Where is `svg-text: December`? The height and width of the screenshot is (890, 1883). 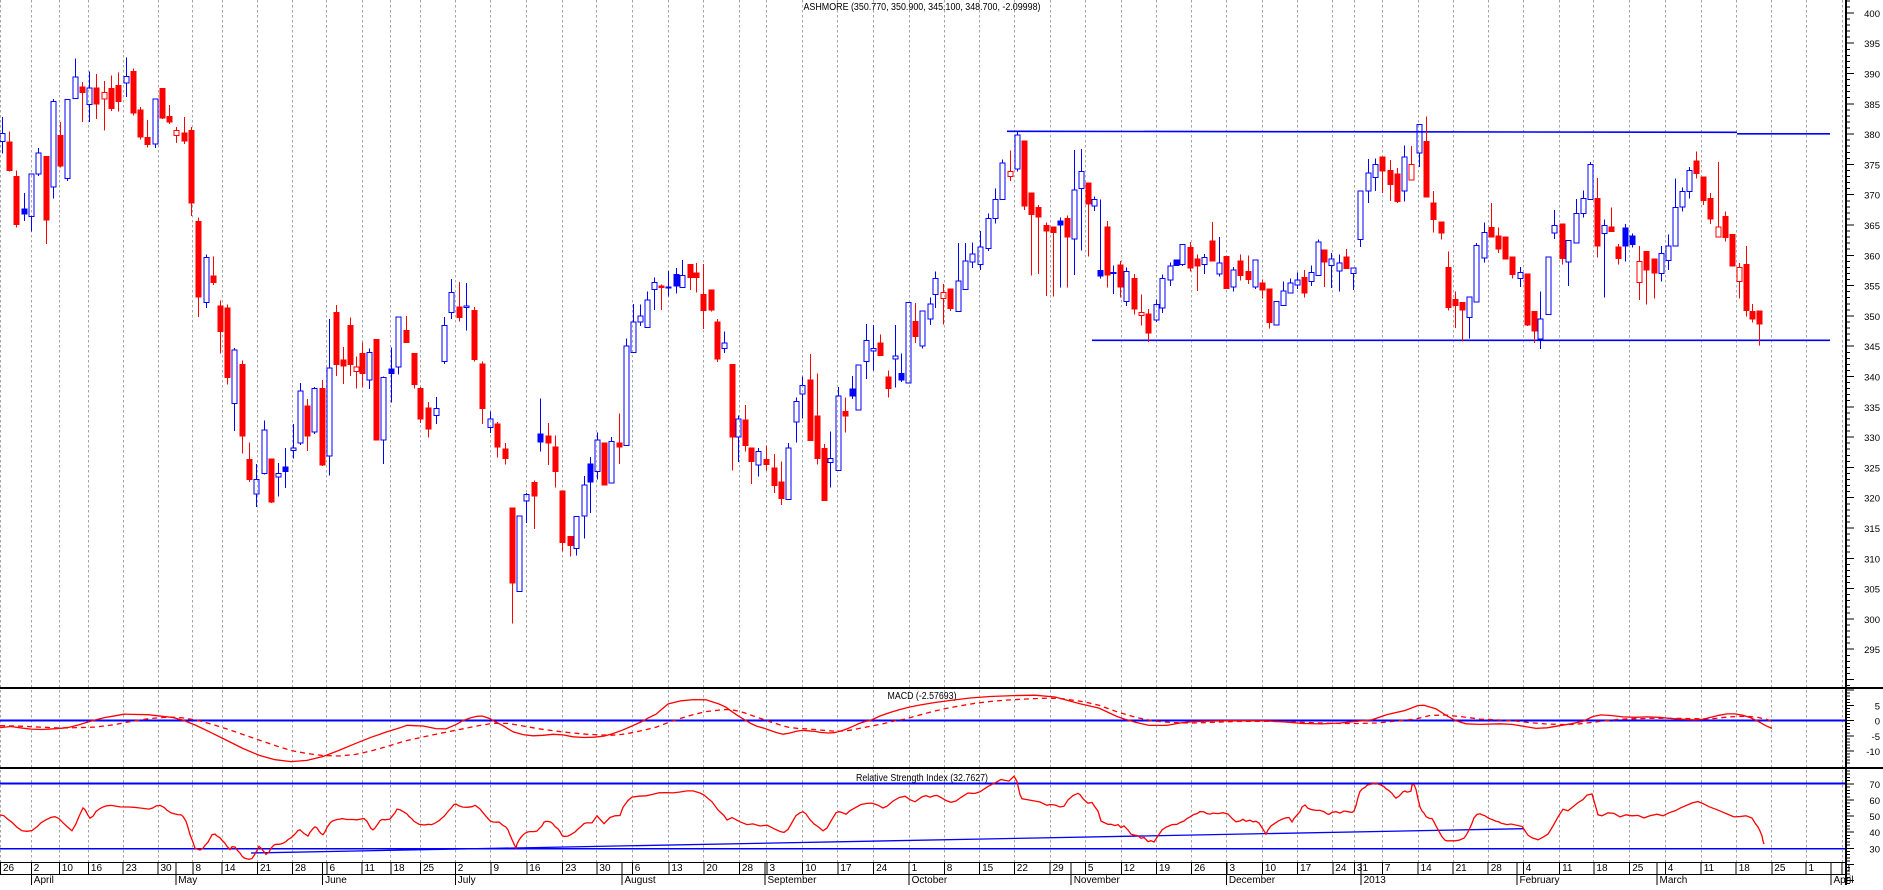 svg-text: December is located at coordinates (1252, 880).